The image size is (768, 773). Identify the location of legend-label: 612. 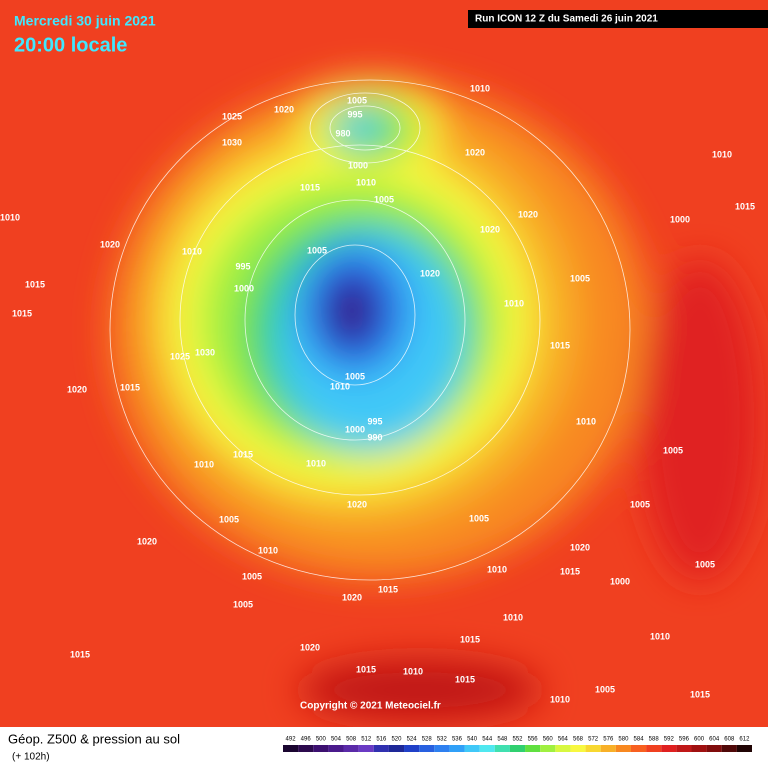
(744, 740).